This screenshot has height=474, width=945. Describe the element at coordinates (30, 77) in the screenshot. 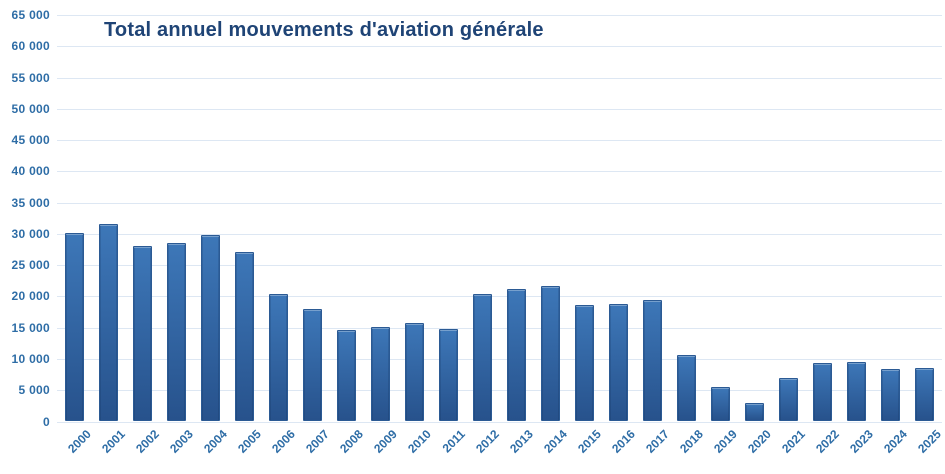

I see `y-tick-label: 55 000` at that location.